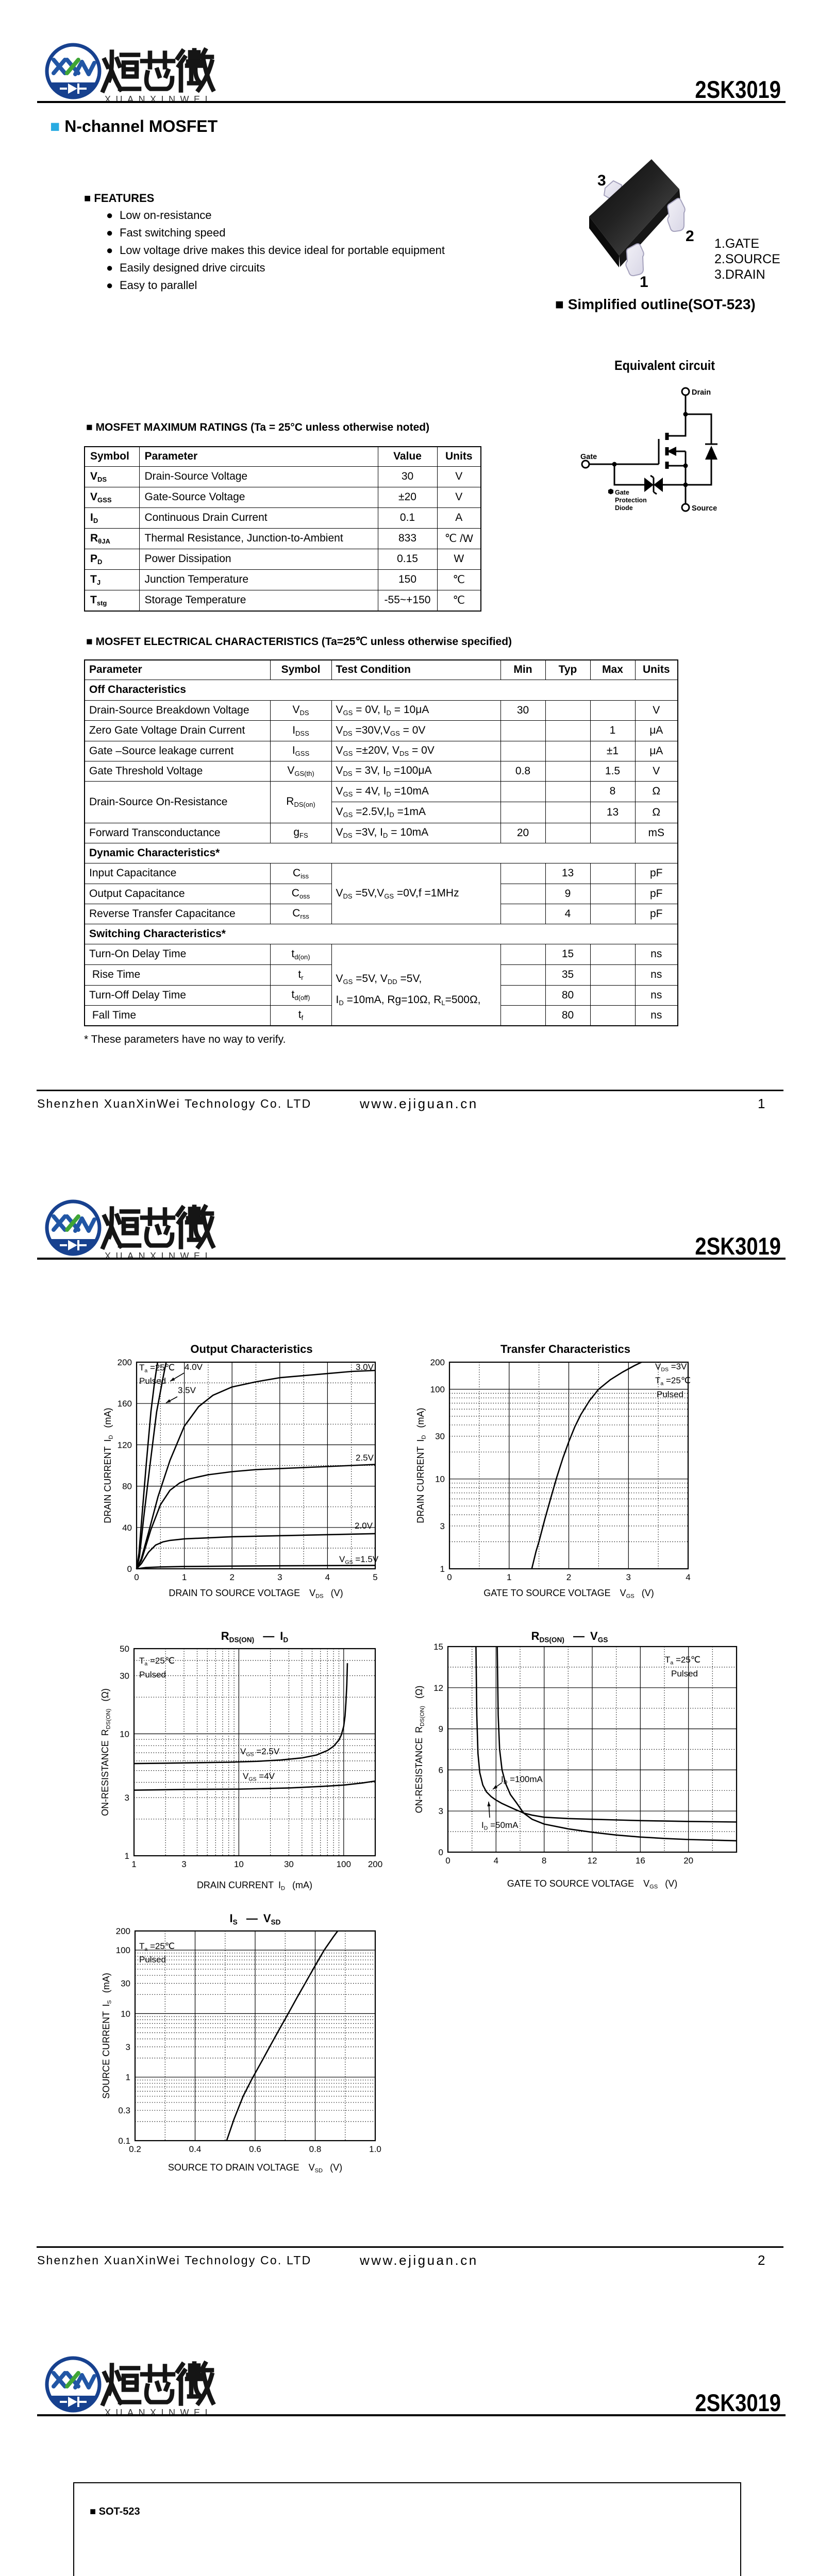  I want to click on svg-text: 1.0, so click(375, 2149).